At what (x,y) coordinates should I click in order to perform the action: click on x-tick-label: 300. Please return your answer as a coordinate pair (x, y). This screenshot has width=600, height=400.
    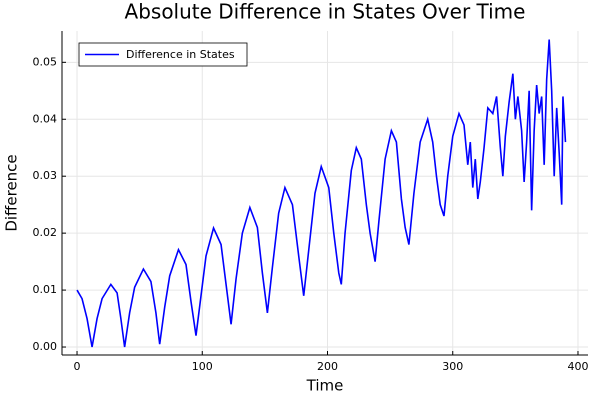
    Looking at the image, I should click on (452, 366).